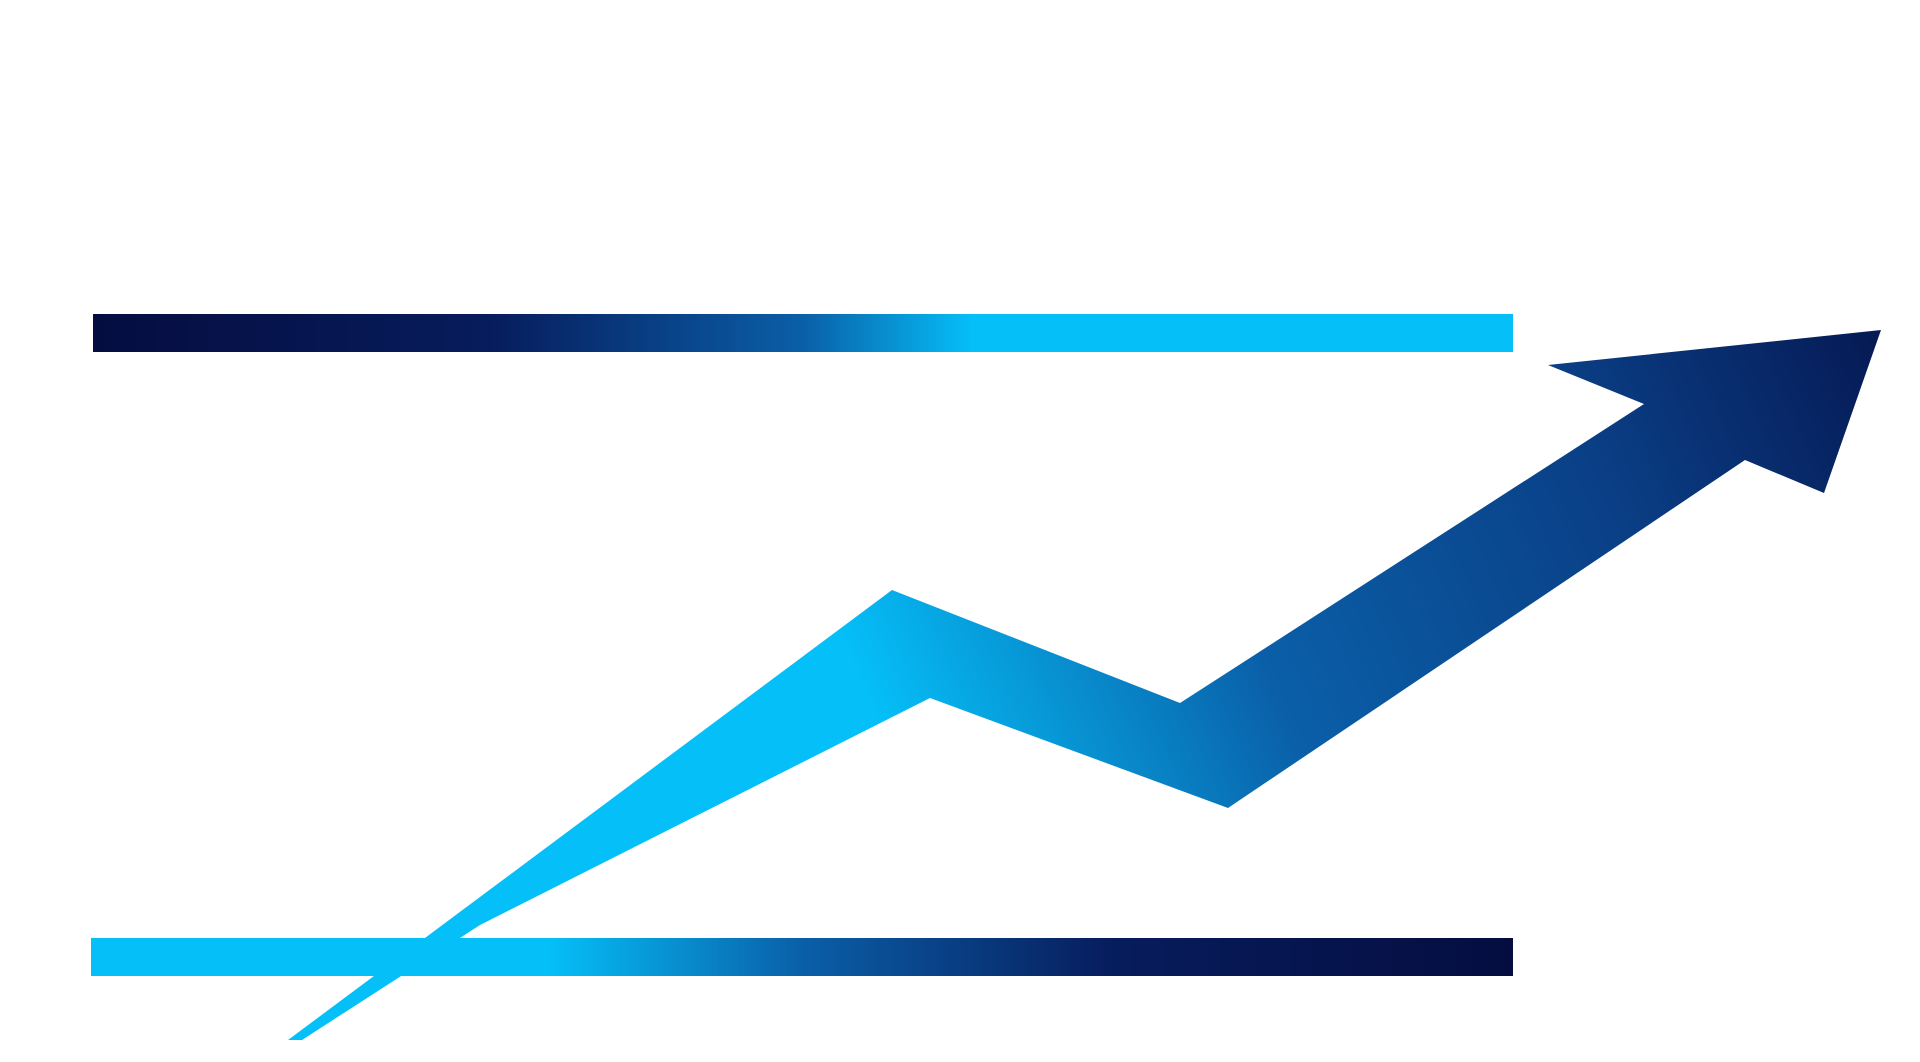 This screenshot has height=1062, width=1920. Describe the element at coordinates (802, 957) in the screenshot. I see `bottom-bar` at that location.